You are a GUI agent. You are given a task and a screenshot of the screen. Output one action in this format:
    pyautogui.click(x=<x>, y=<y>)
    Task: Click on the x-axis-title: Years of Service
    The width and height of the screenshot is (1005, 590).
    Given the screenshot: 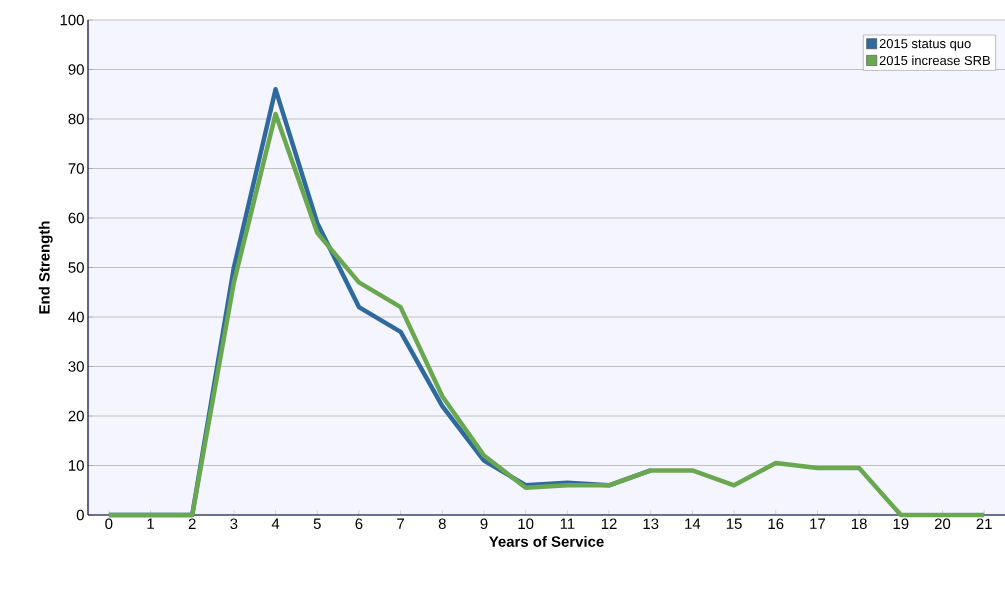 What is the action you would take?
    pyautogui.click(x=546, y=541)
    